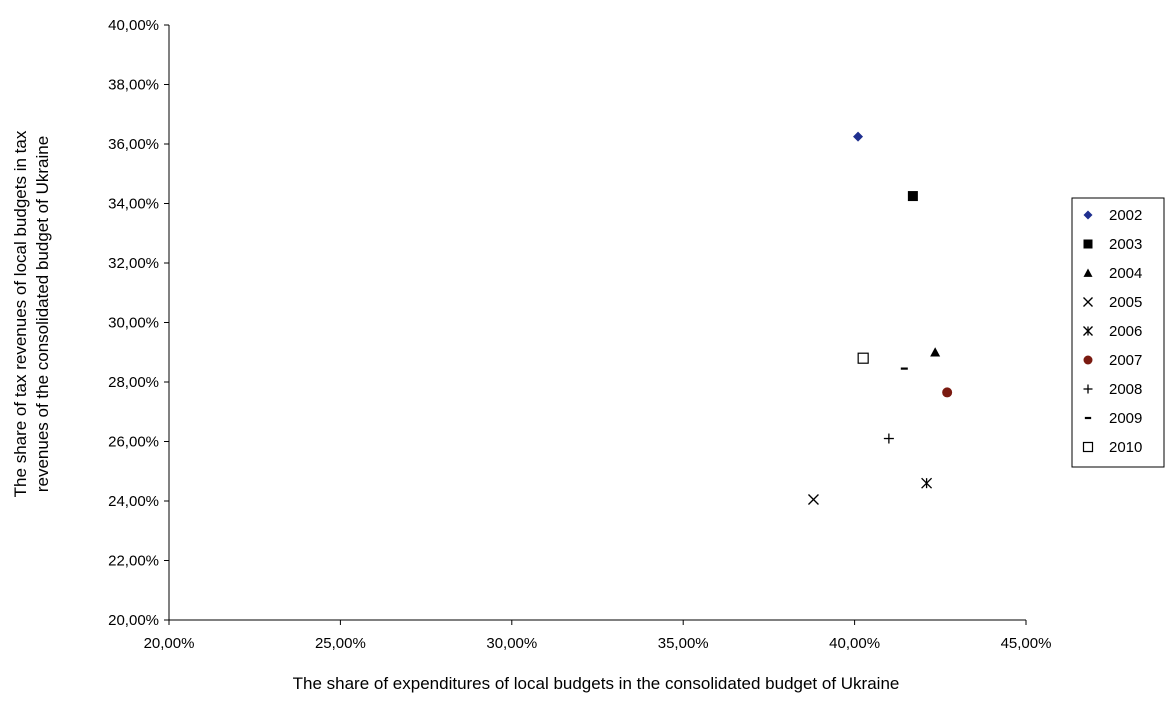 This screenshot has height=703, width=1167. Describe the element at coordinates (1125, 389) in the screenshot. I see `legend-label-2008: 2008` at that location.